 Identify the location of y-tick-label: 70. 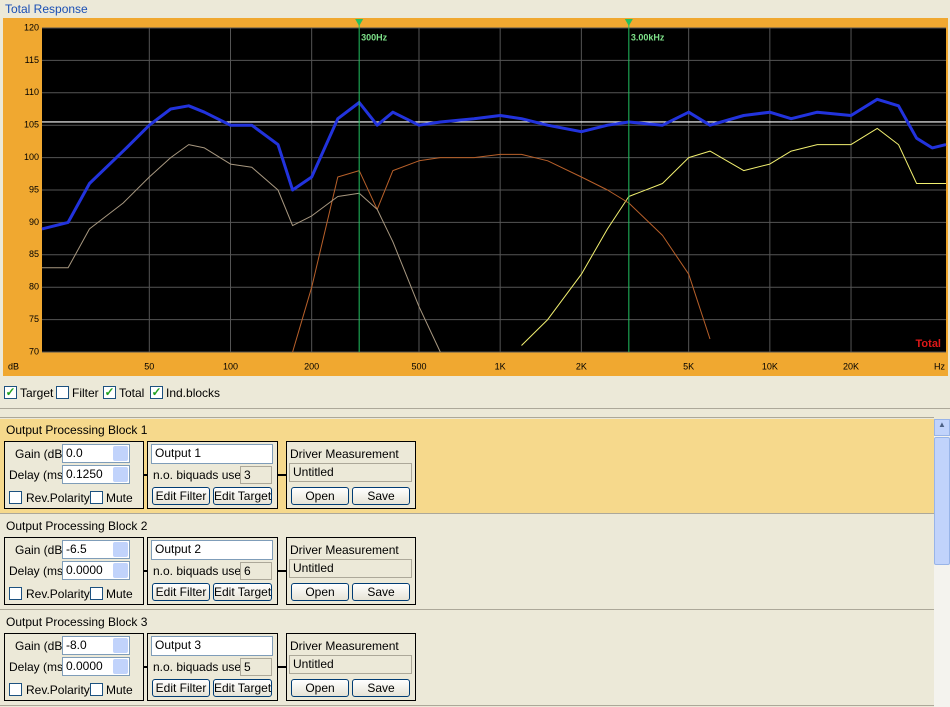
(34, 351).